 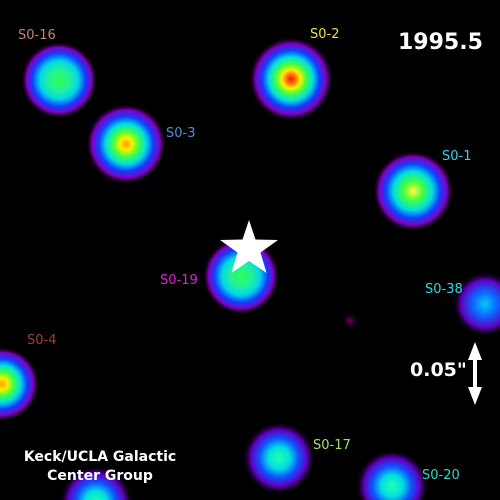 What do you see at coordinates (59, 80) in the screenshot?
I see `star-s0-16-blob` at bounding box center [59, 80].